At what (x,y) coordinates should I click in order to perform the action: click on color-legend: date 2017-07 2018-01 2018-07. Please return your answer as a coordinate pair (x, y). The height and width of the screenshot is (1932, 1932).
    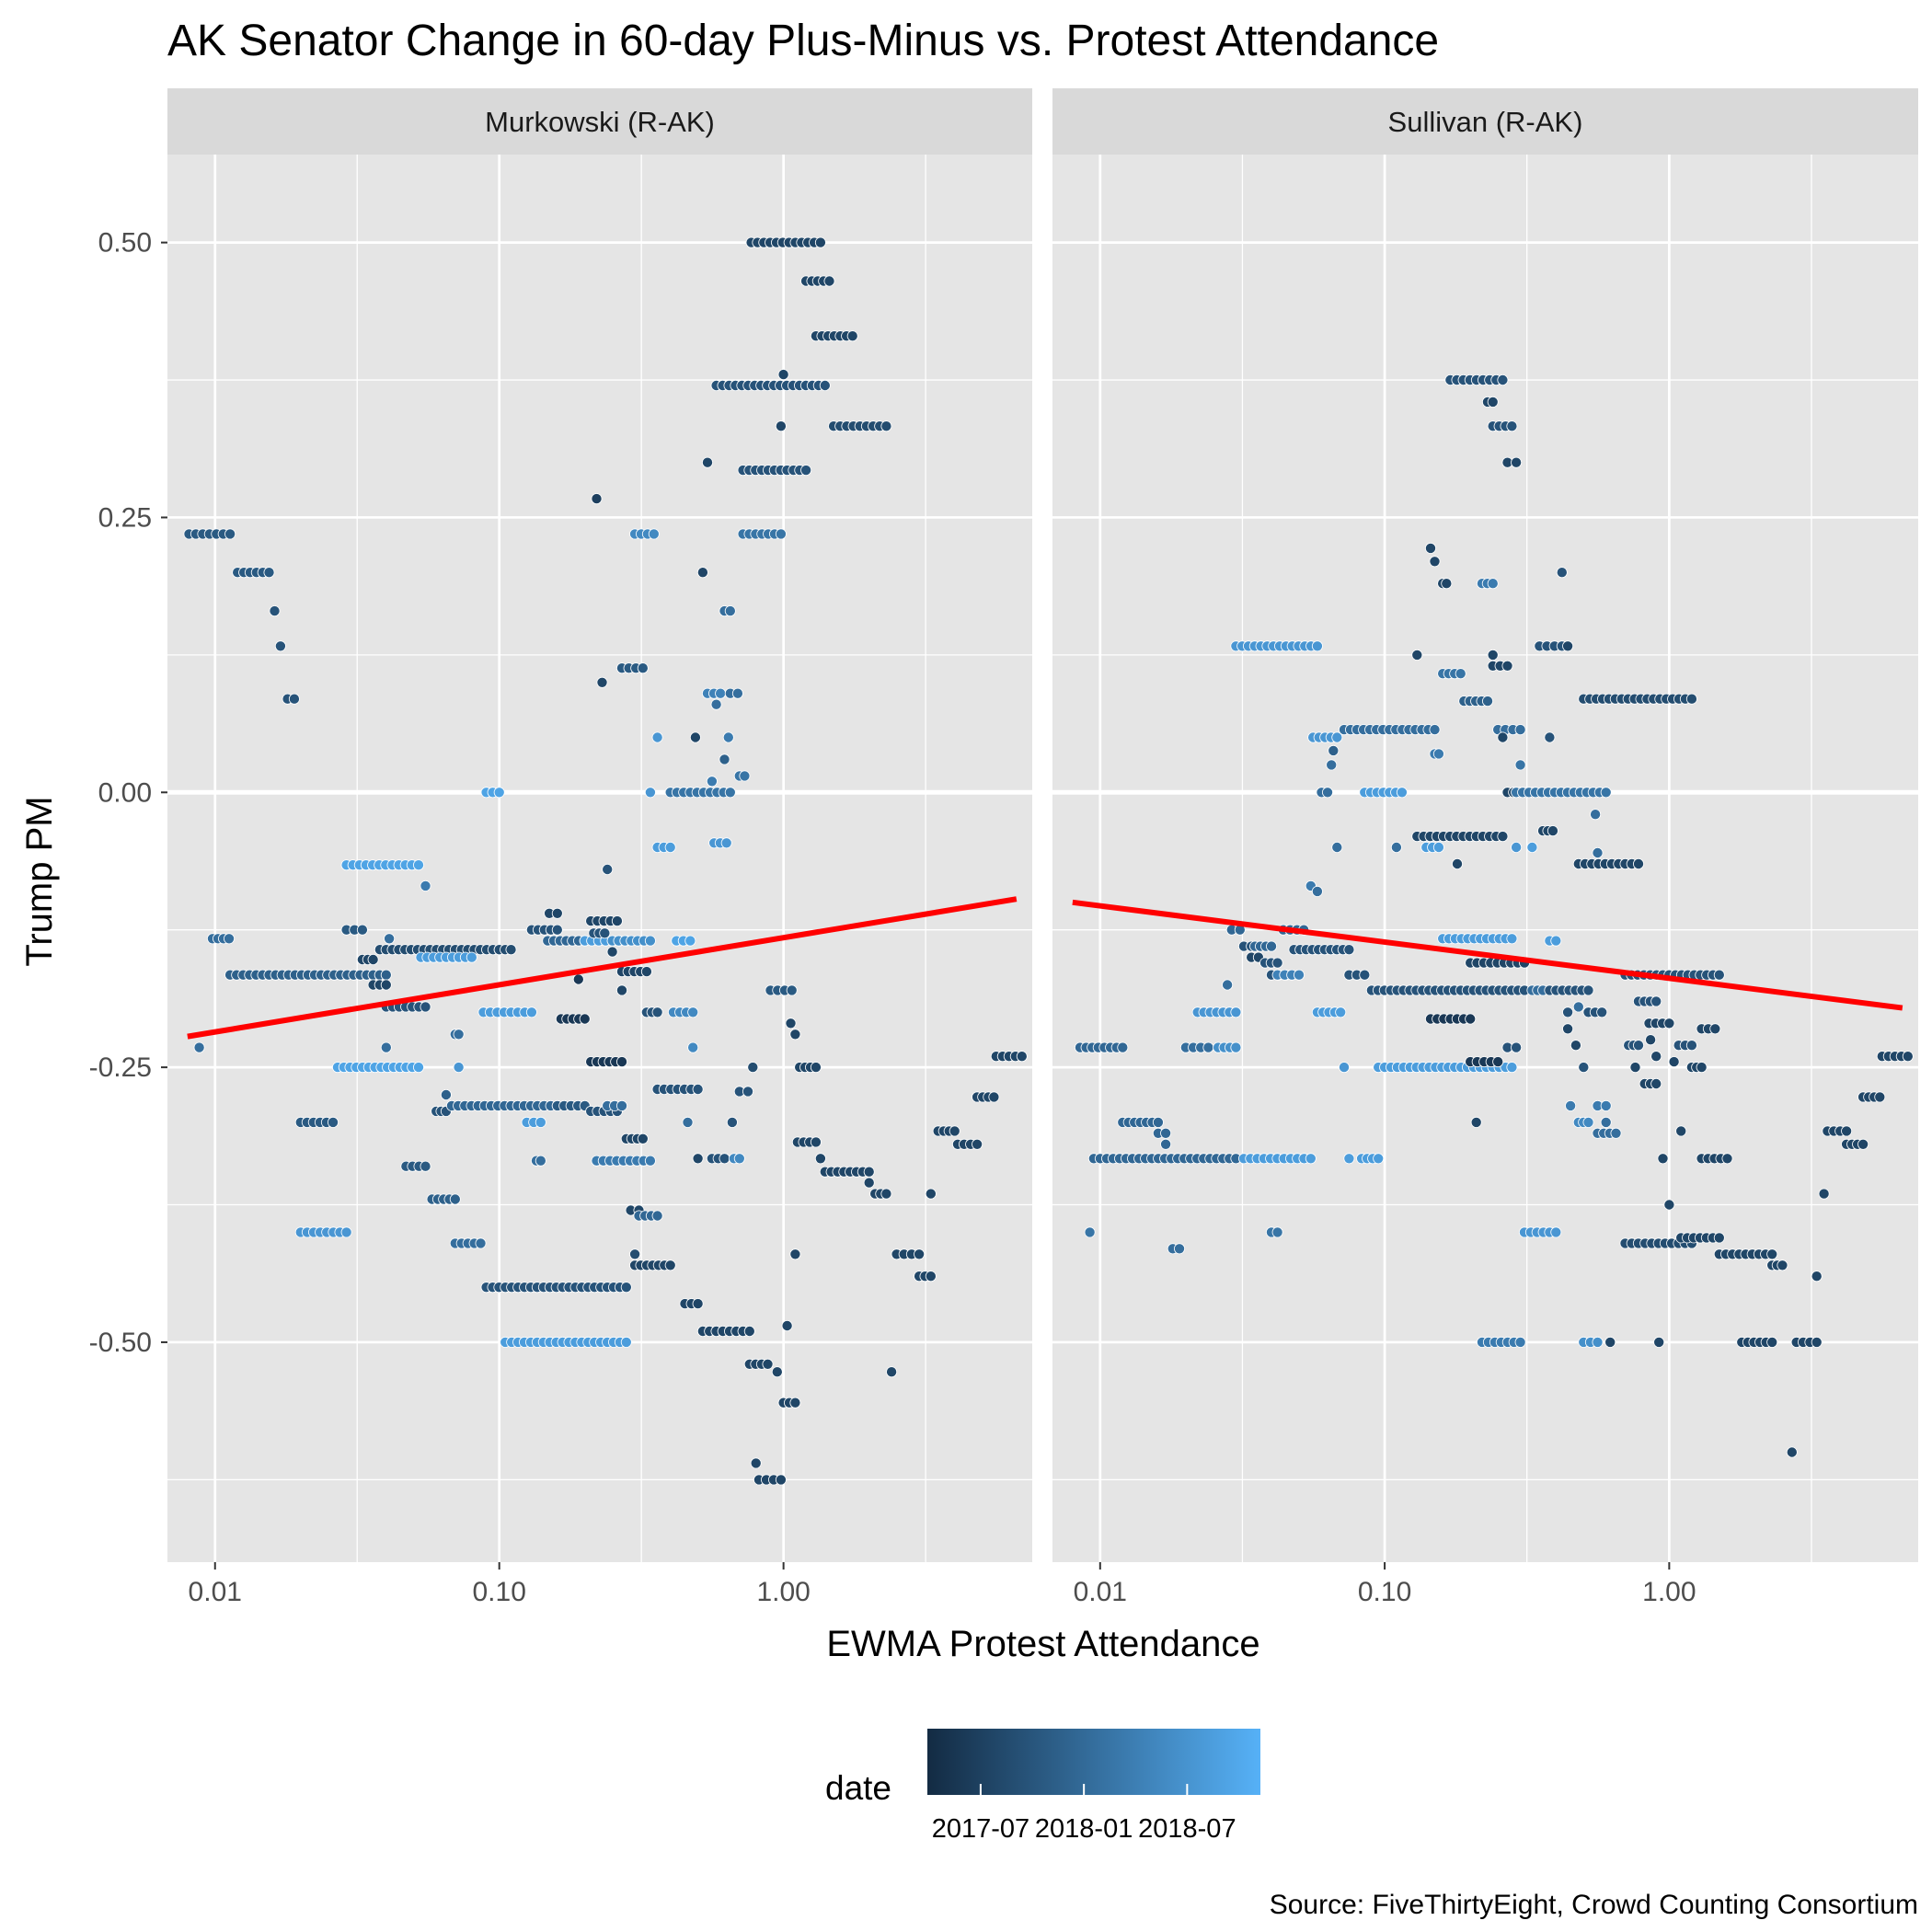
    Looking at the image, I should click on (1042, 1786).